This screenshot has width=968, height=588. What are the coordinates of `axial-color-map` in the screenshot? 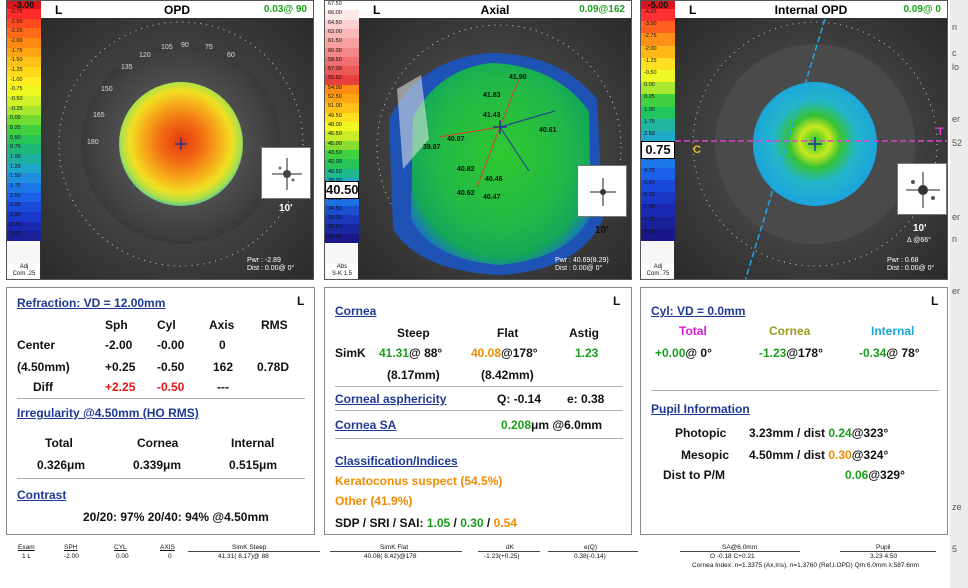 It's located at (501, 164).